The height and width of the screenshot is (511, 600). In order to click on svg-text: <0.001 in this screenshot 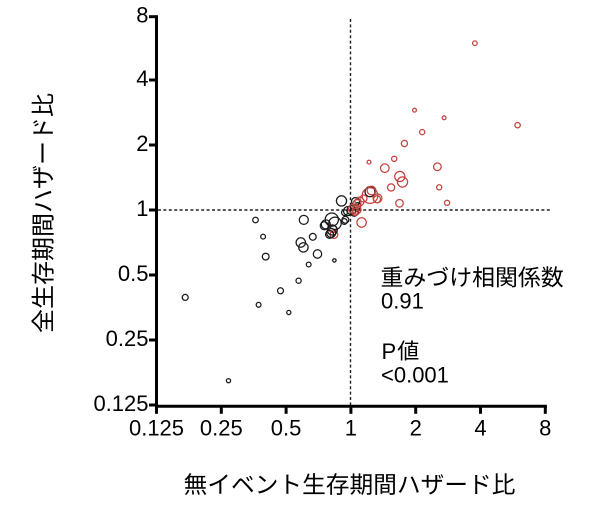, I will do `click(415, 375)`.